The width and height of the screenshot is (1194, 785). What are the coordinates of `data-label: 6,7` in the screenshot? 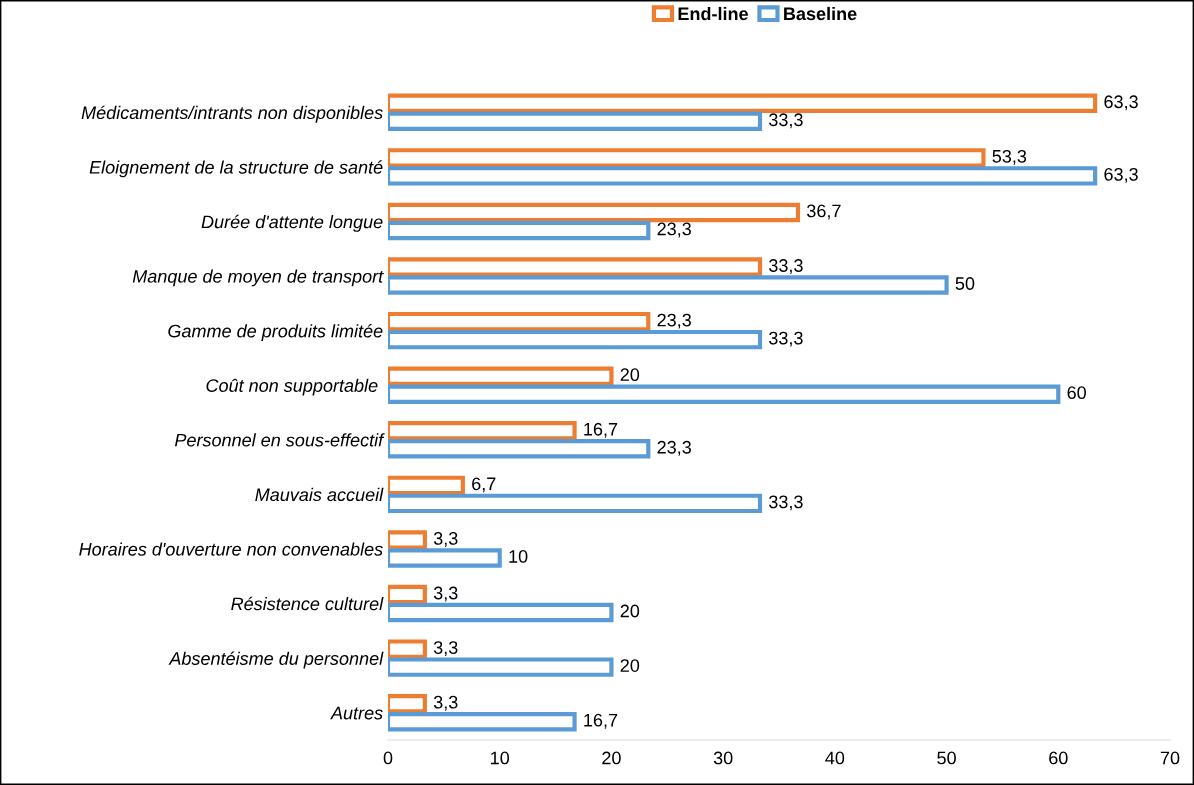 It's located at (484, 485).